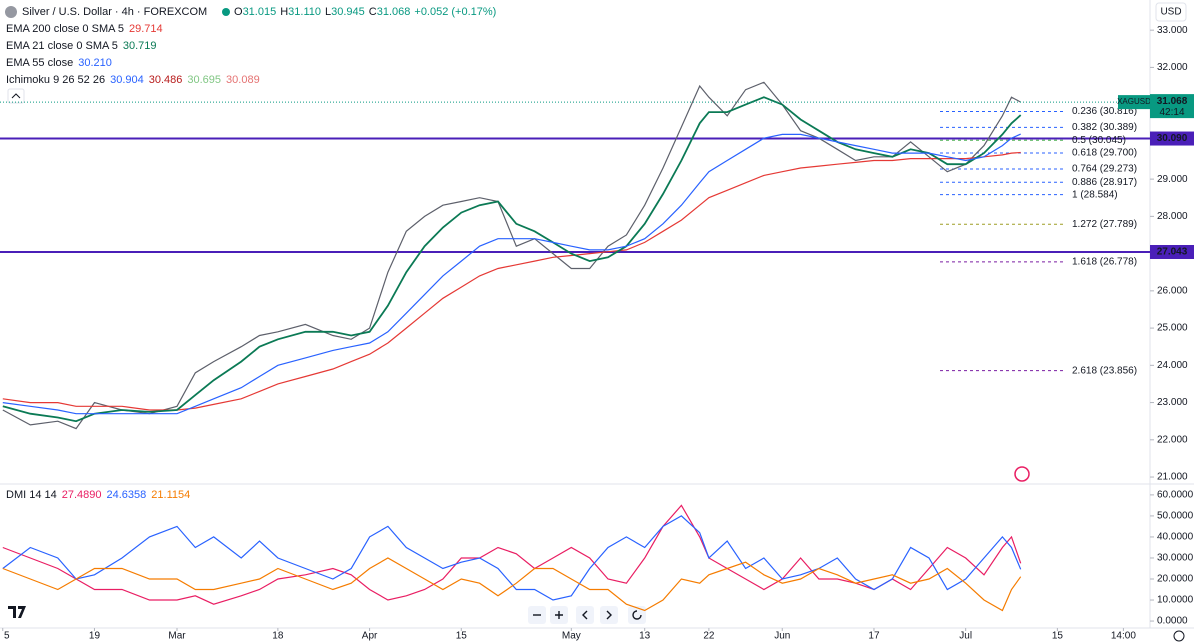 The height and width of the screenshot is (644, 1194). What do you see at coordinates (1104, 127) in the screenshot?
I see `fib-label: 0.382 (30.389)` at bounding box center [1104, 127].